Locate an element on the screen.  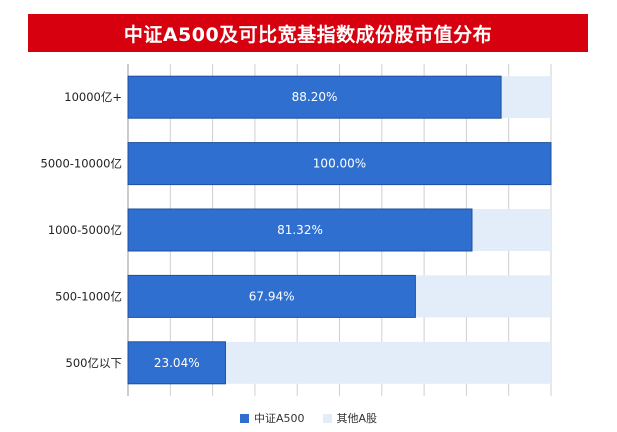
chart-title-banner: 中证A500及可比宽基指数成份股市值分布 is located at coordinates (308, 33).